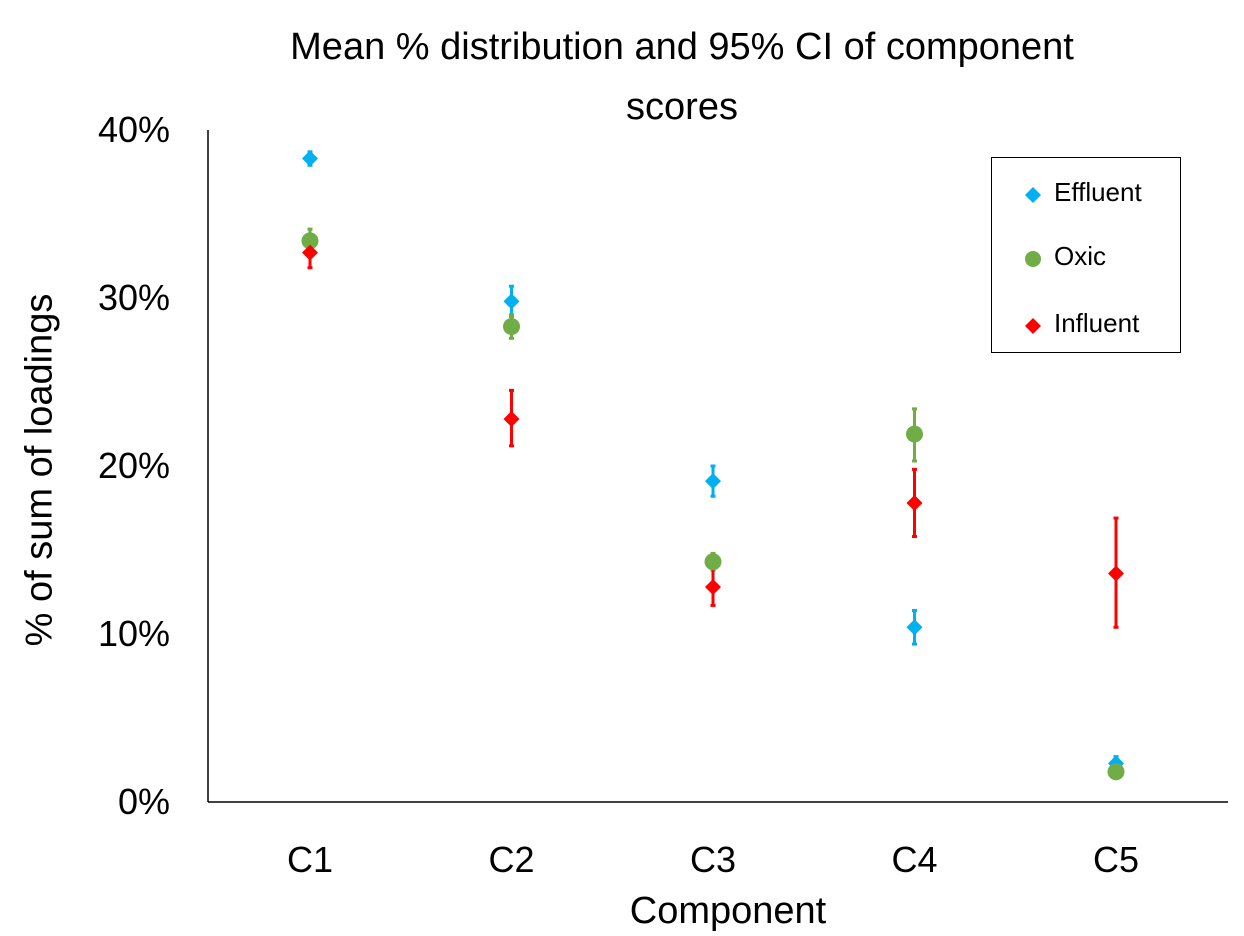 This screenshot has height=936, width=1244. I want to click on y-tick-label: 30%, so click(134, 297).